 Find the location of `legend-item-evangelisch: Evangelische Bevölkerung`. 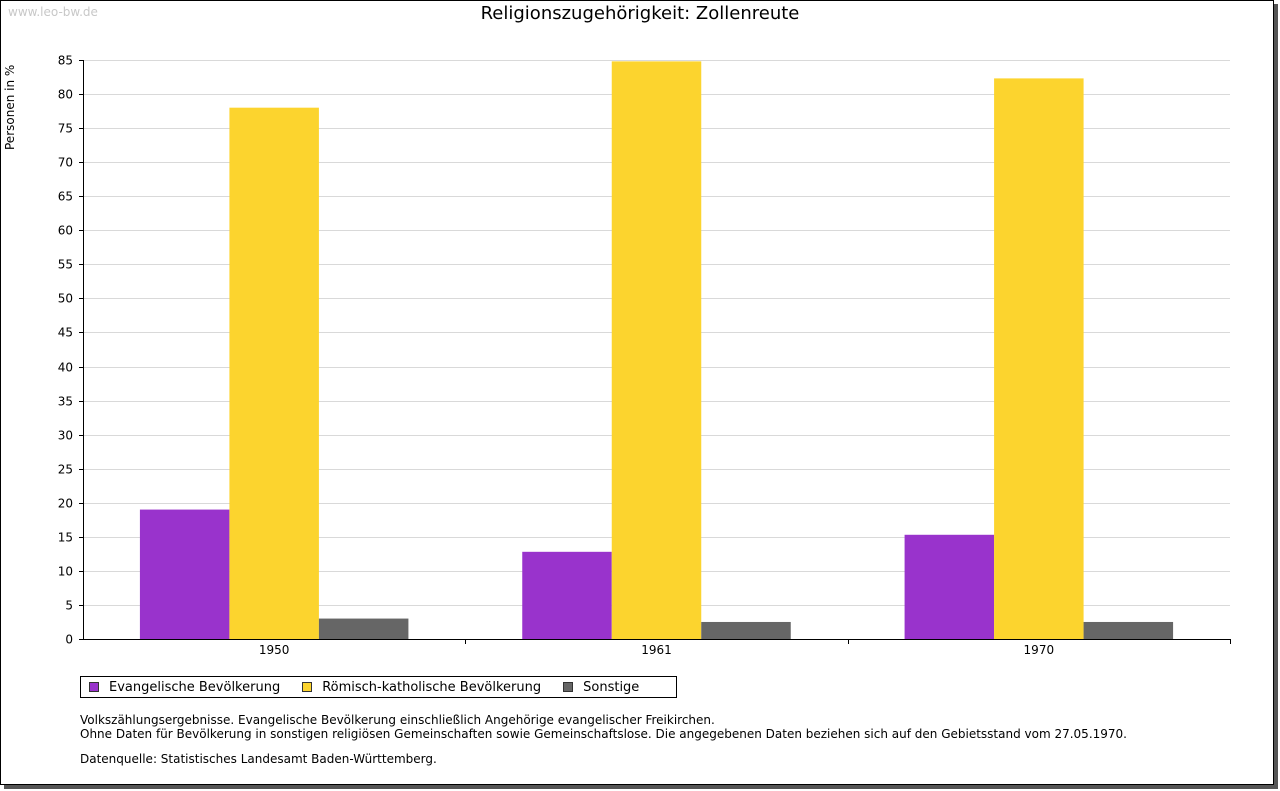

legend-item-evangelisch: Evangelische Bevölkerung is located at coordinates (184, 687).